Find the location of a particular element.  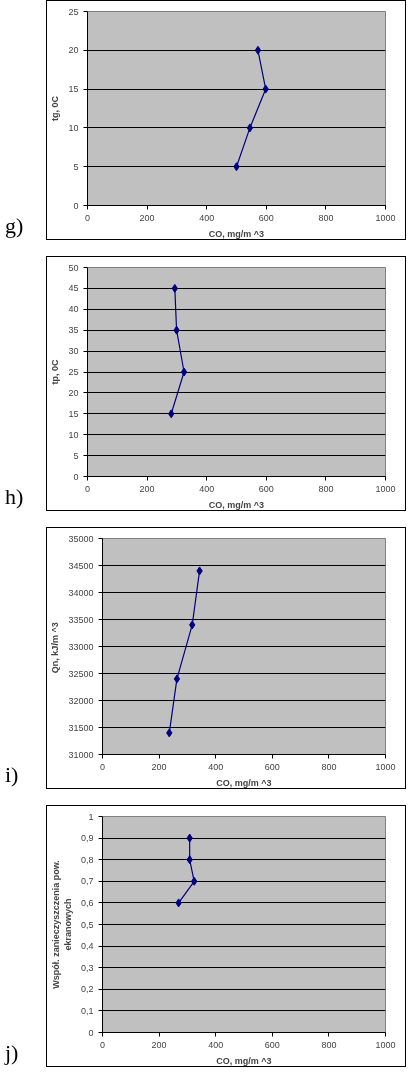

y-tick-label: 31500 is located at coordinates (81, 727).